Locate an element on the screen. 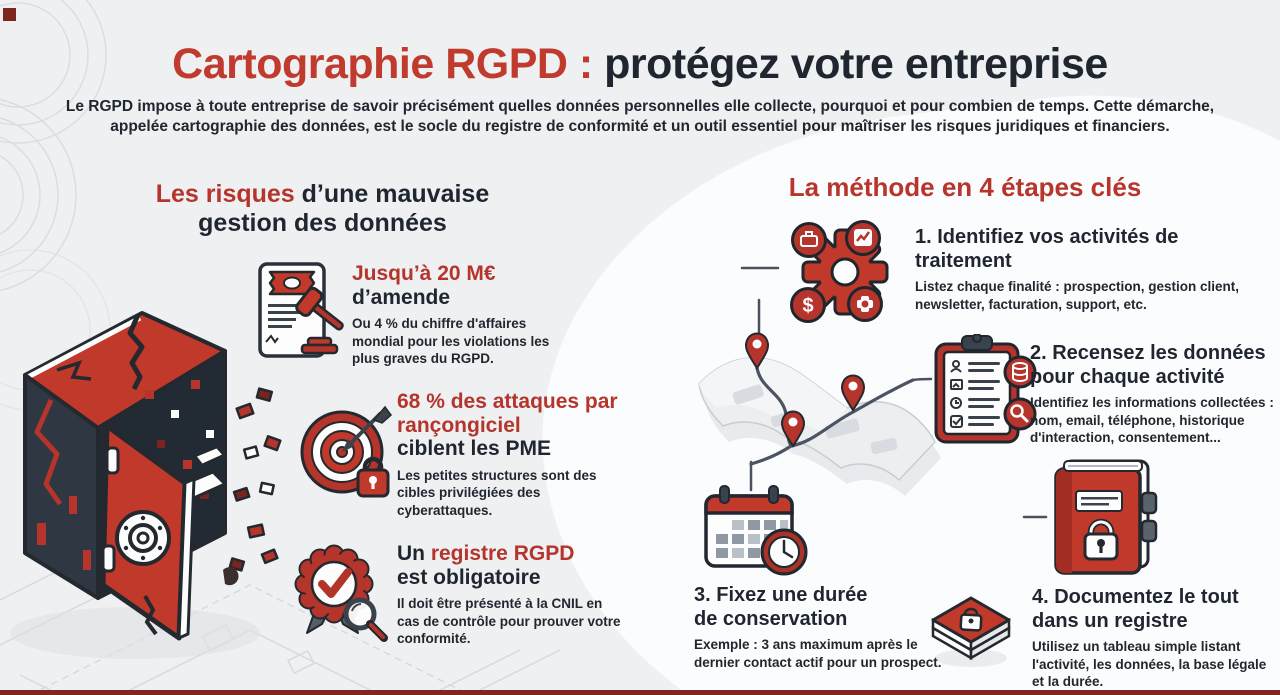 Image resolution: width=1280 pixels, height=695 pixels. risk-title: Un registre RGPD est obligatoire is located at coordinates (509, 565).